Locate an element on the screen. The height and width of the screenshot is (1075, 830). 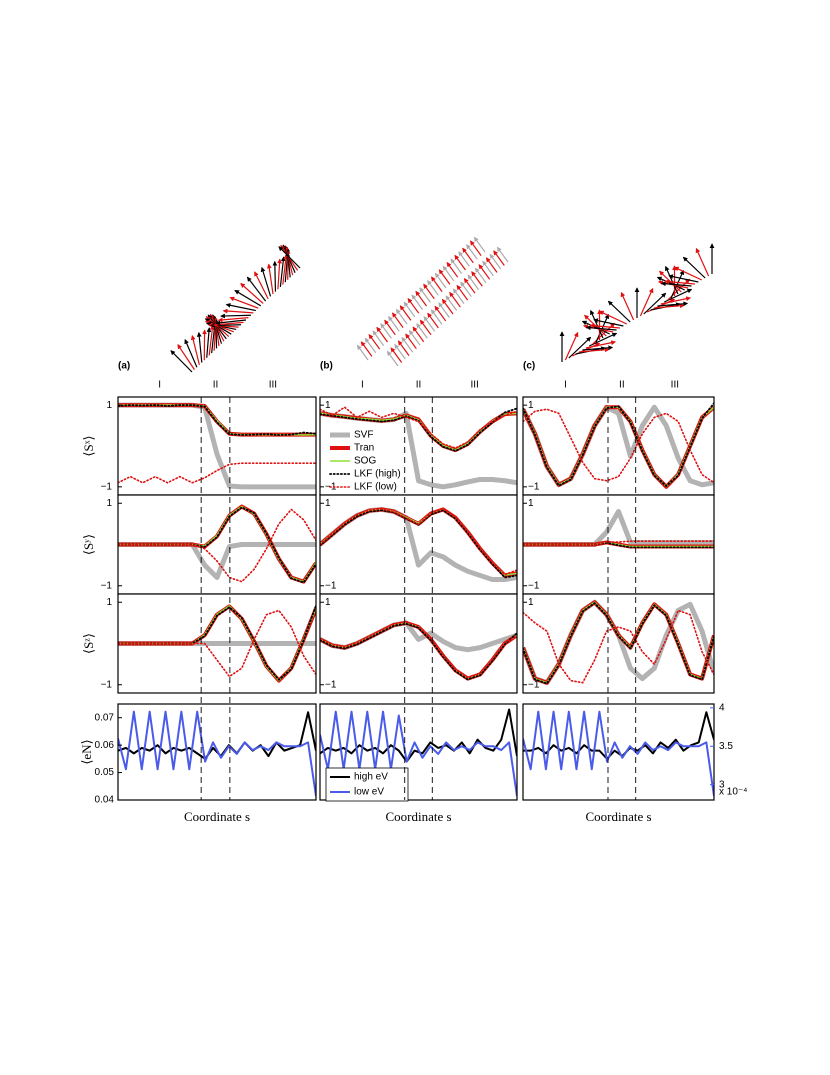
y-tick-label: 0.06 is located at coordinates (105, 745).